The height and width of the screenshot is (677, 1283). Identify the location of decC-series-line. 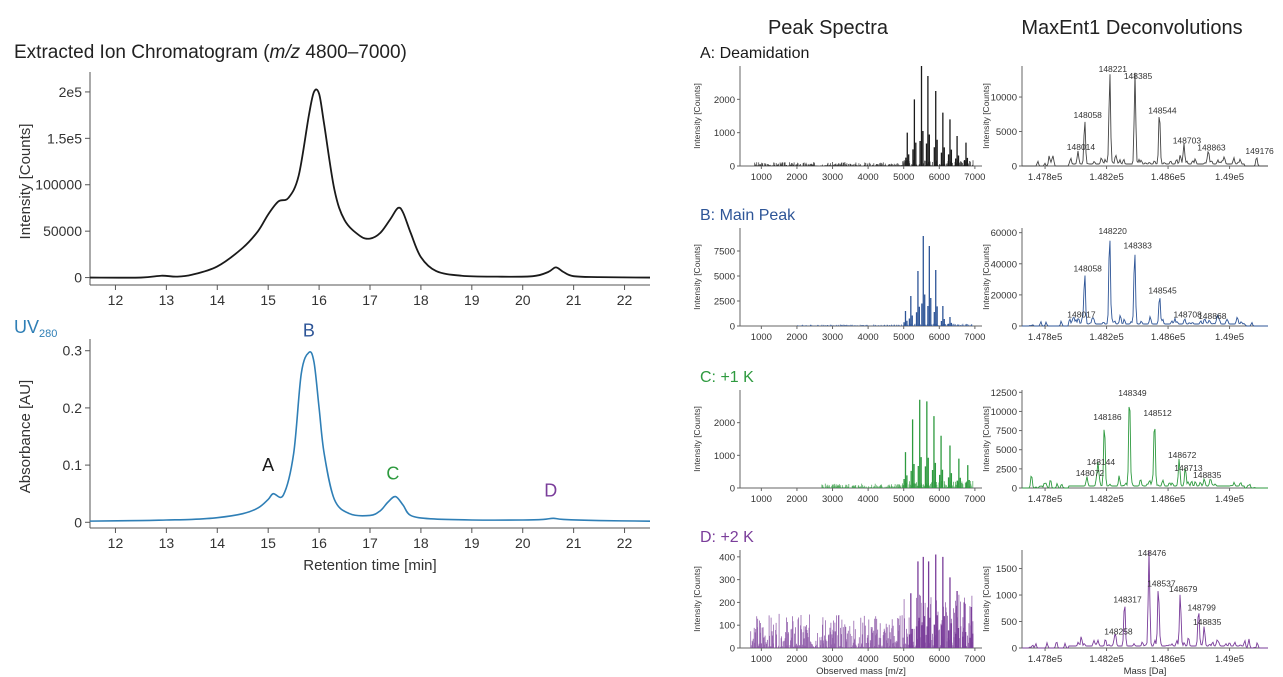
(1145, 447).